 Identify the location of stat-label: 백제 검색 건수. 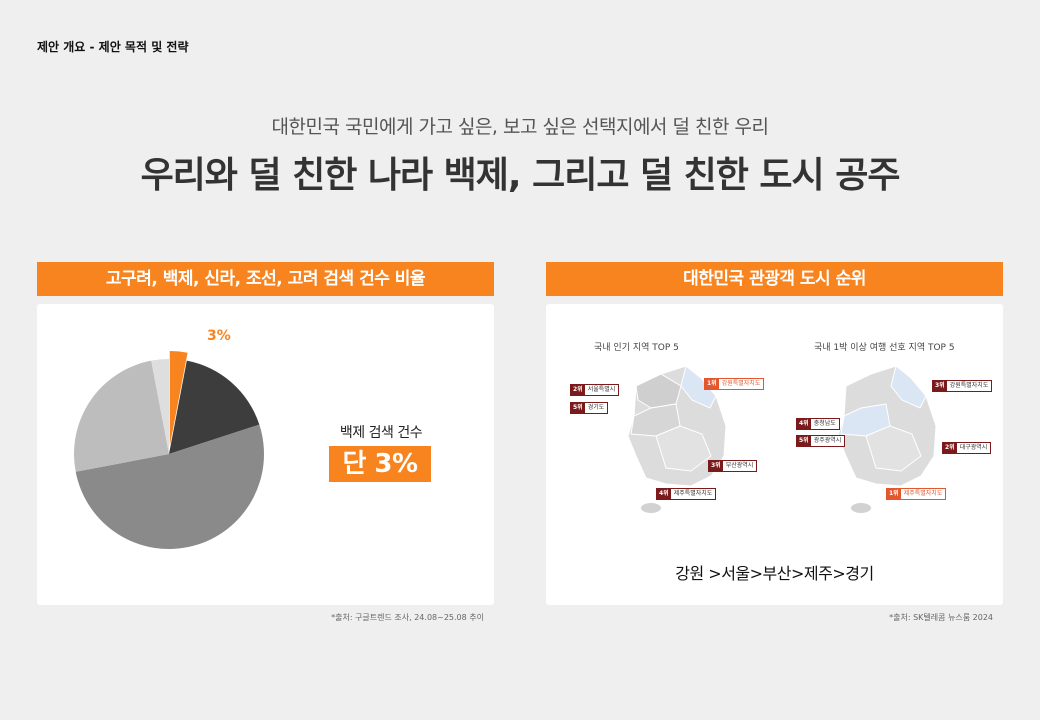
(381, 433).